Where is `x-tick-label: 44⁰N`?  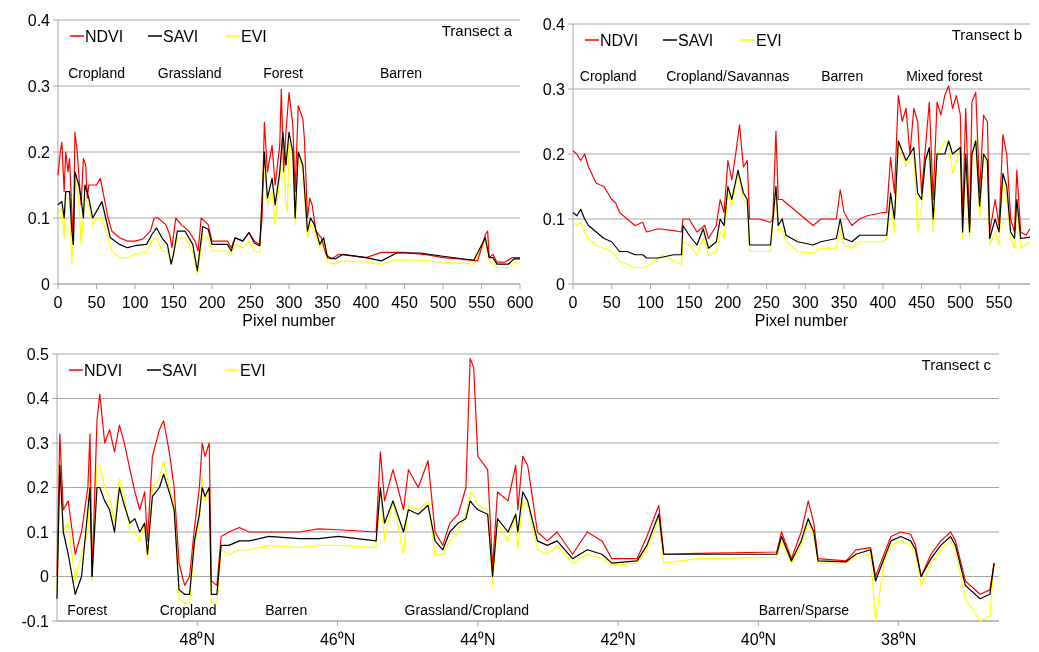
x-tick-label: 44⁰N is located at coordinates (478, 639).